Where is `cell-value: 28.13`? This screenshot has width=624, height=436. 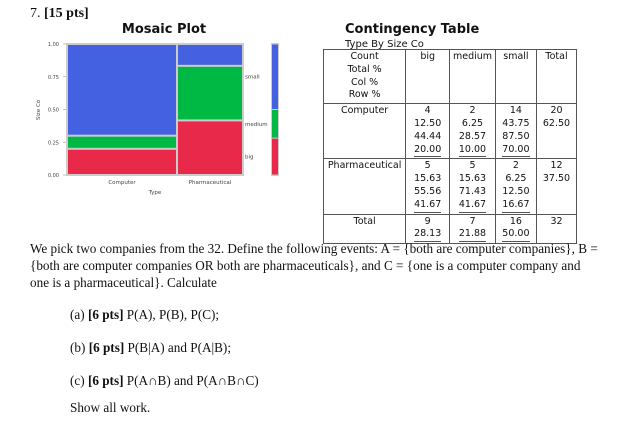 cell-value: 28.13 is located at coordinates (428, 235).